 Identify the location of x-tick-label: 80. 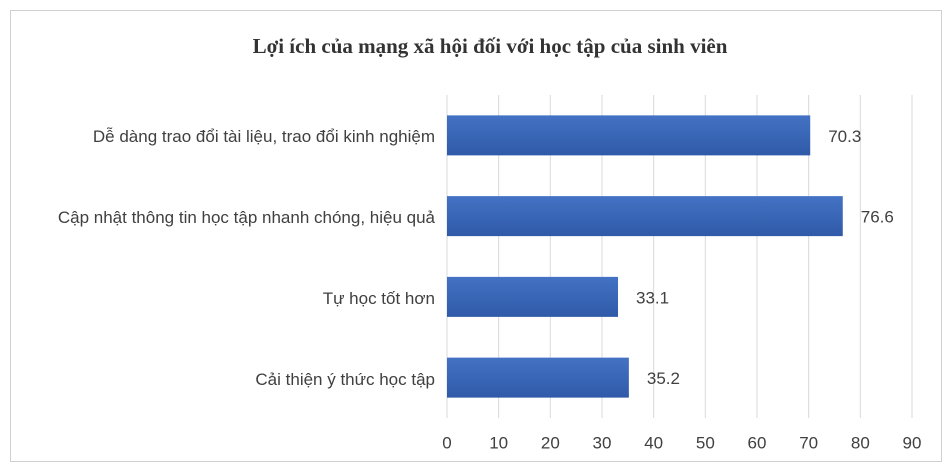
(860, 442).